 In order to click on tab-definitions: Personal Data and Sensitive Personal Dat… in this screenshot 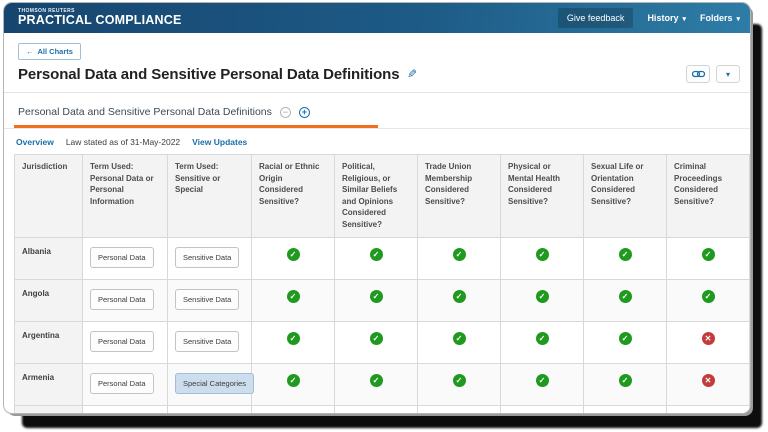, I will do `click(196, 117)`.